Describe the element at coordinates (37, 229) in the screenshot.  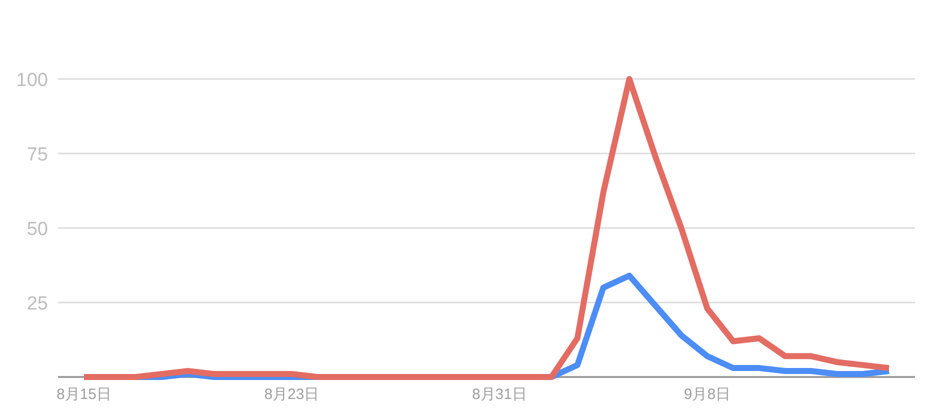
I see `y-tick-label: 50` at that location.